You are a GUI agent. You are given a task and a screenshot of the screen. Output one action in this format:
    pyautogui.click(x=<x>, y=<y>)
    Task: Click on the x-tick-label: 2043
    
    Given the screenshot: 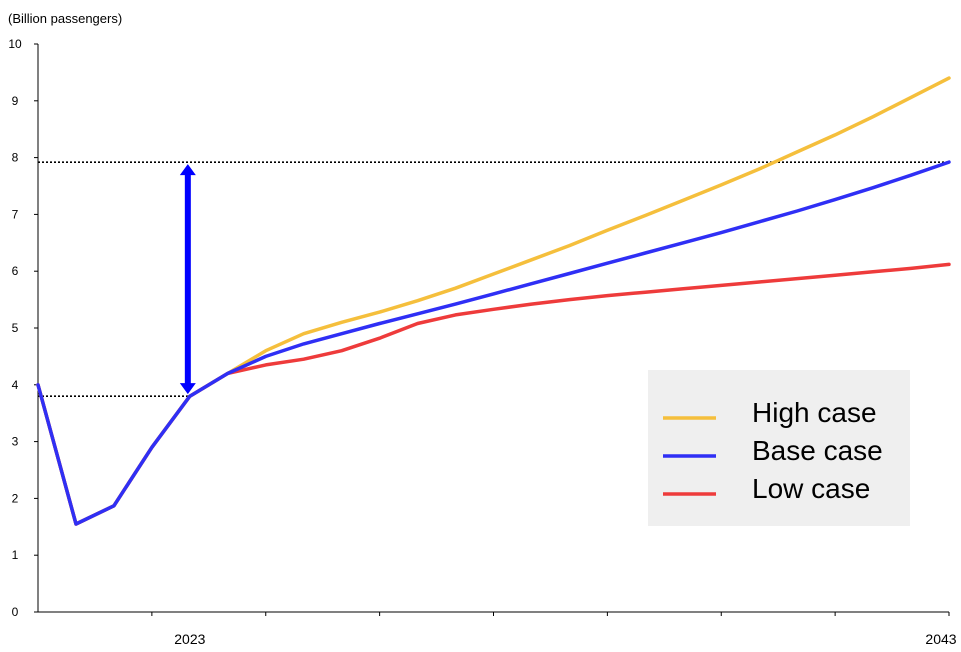 What is the action you would take?
    pyautogui.click(x=940, y=639)
    